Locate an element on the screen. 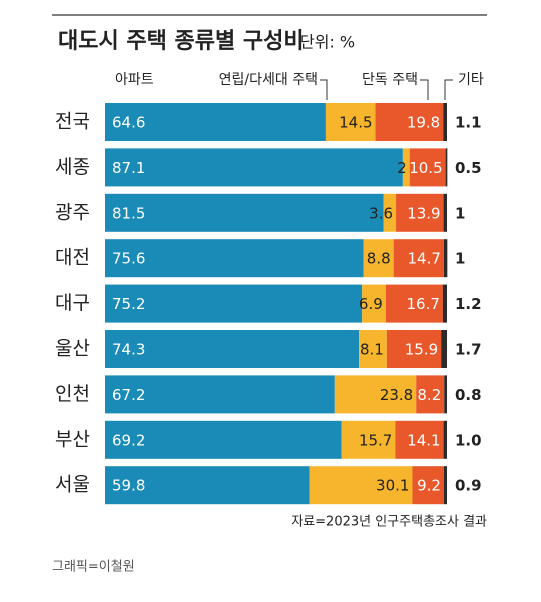  value-label: 1.7 is located at coordinates (468, 350).